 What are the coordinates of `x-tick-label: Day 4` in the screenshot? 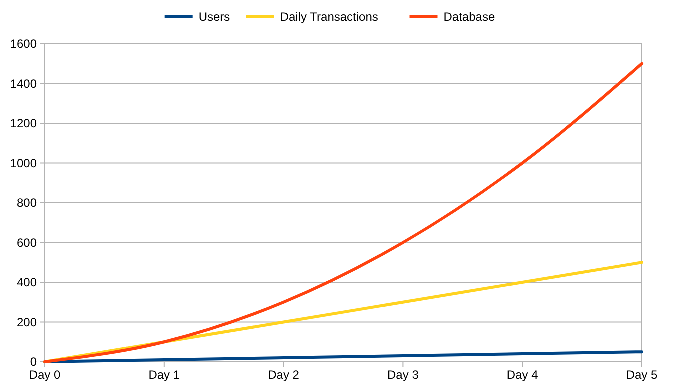 It's located at (522, 375).